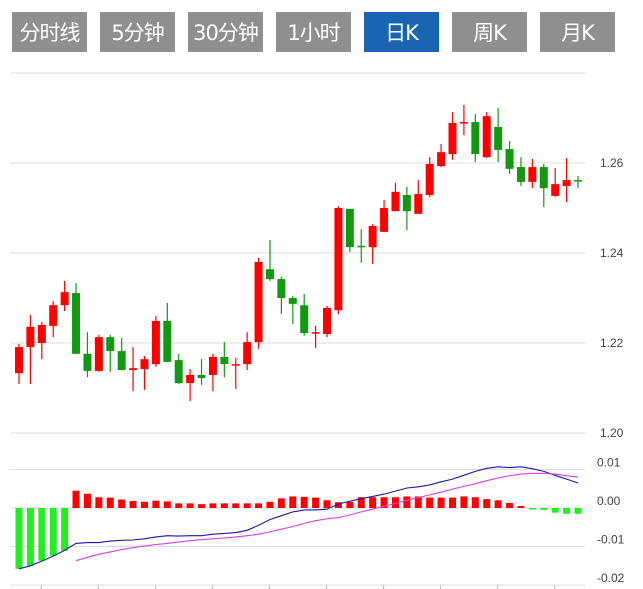  I want to click on macd-tick-label: -0.01, so click(611, 540).